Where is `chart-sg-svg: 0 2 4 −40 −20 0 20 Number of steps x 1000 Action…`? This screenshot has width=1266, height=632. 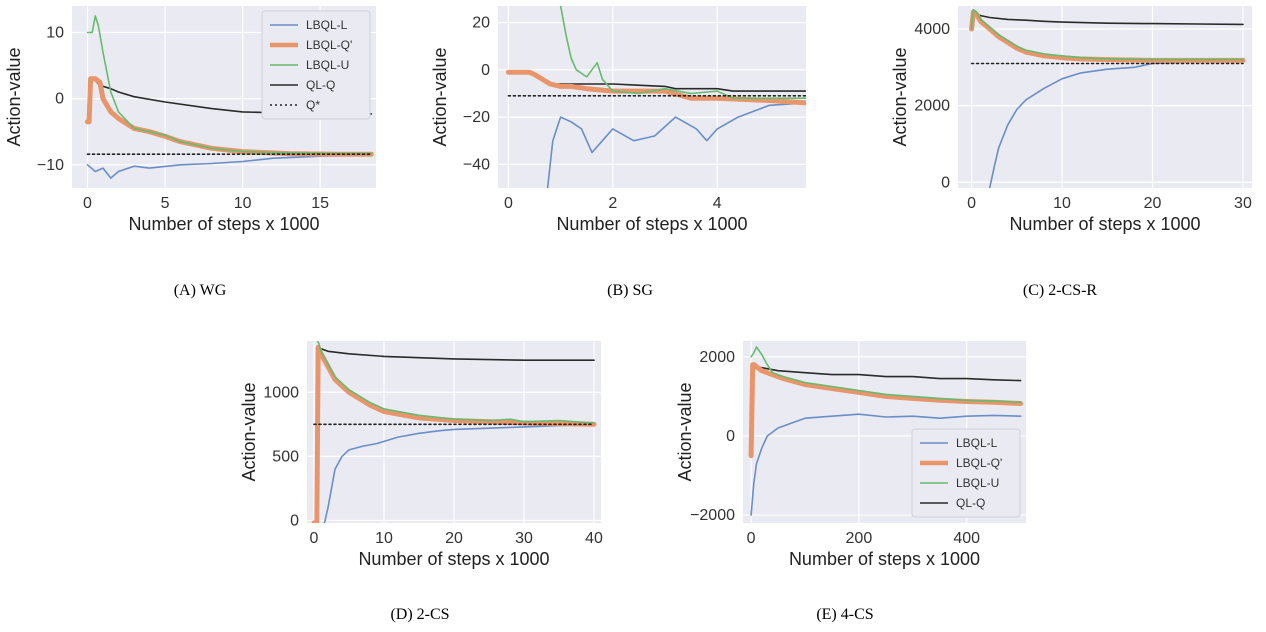 chart-sg-svg: 0 2 4 −40 −20 0 20 Number of steps x 1000 Action… is located at coordinates (618, 120).